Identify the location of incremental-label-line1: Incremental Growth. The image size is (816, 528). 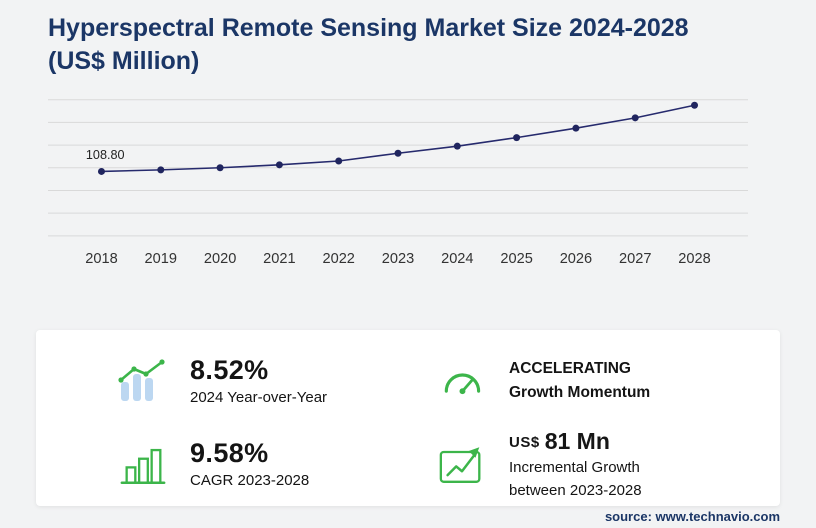
(574, 467).